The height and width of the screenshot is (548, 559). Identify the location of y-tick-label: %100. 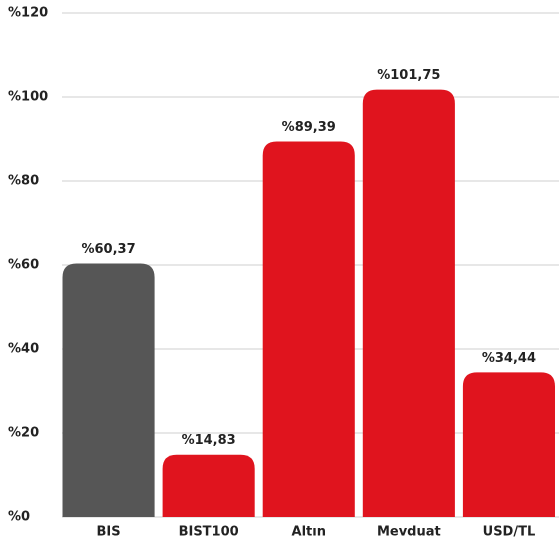
(28, 97).